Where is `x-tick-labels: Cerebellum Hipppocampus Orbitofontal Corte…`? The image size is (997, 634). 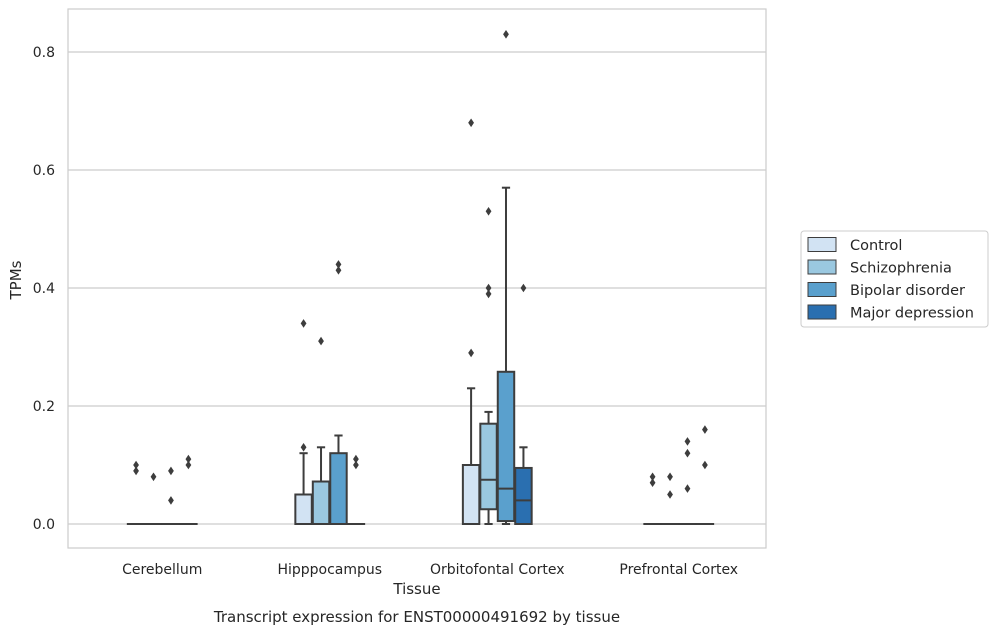
x-tick-labels: Cerebellum Hipppocampus Orbitofontal Corte… is located at coordinates (430, 570).